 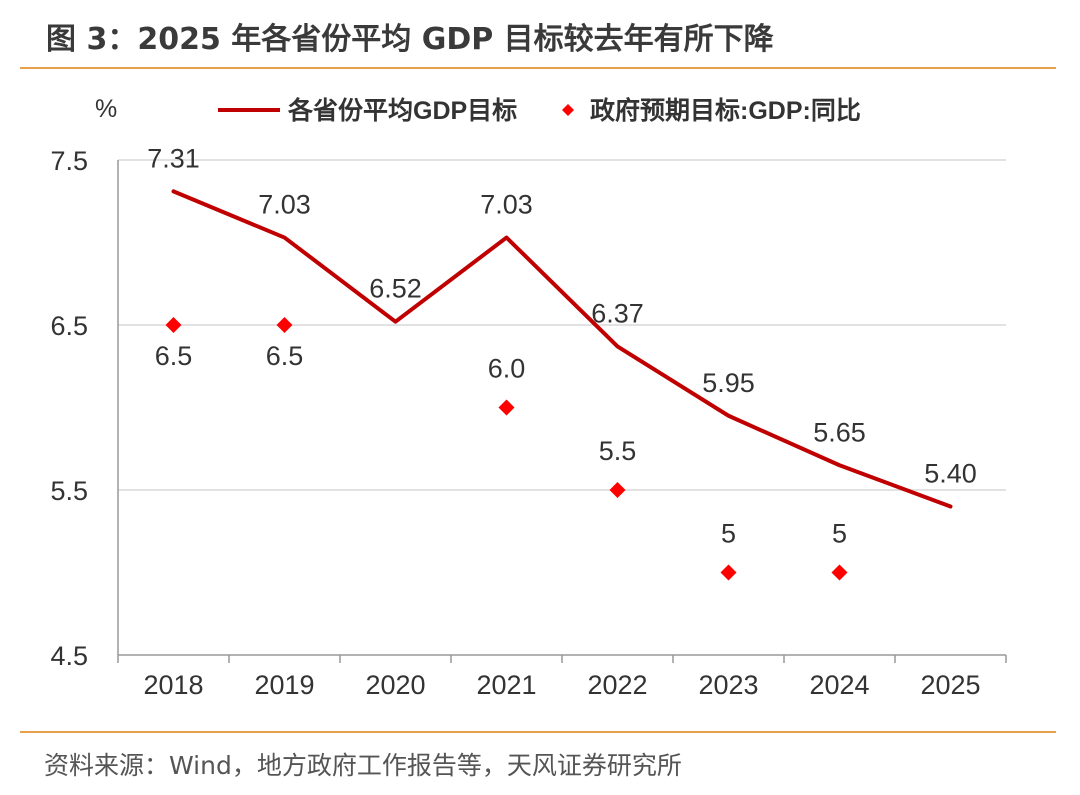 What do you see at coordinates (395, 685) in the screenshot?
I see `x-tick-label: 2020` at bounding box center [395, 685].